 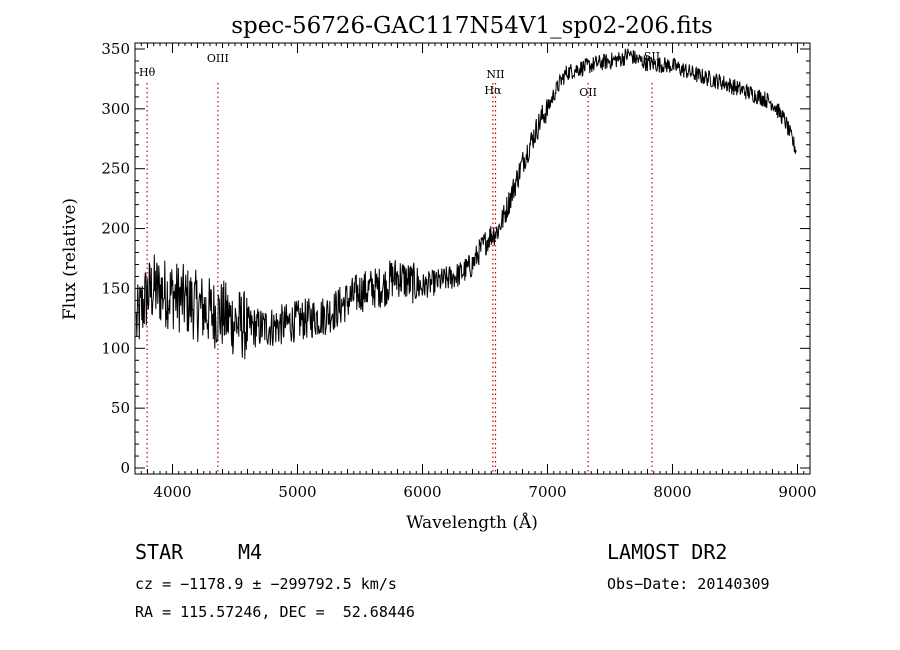 I want to click on y-axis-label: Flux (relative), so click(x=70, y=259).